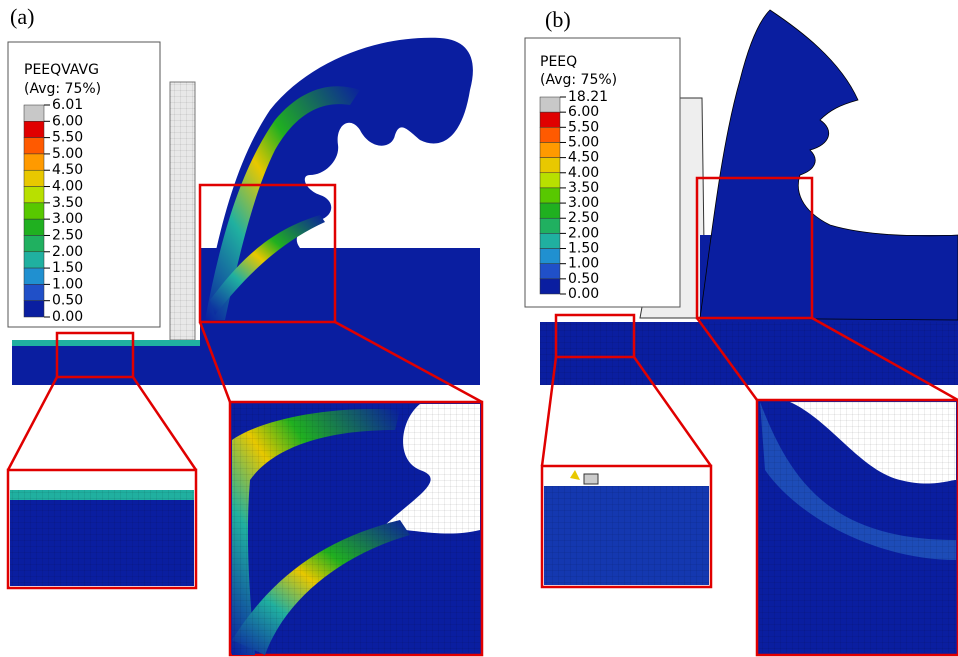  I want to click on workpiece, so click(246, 316).